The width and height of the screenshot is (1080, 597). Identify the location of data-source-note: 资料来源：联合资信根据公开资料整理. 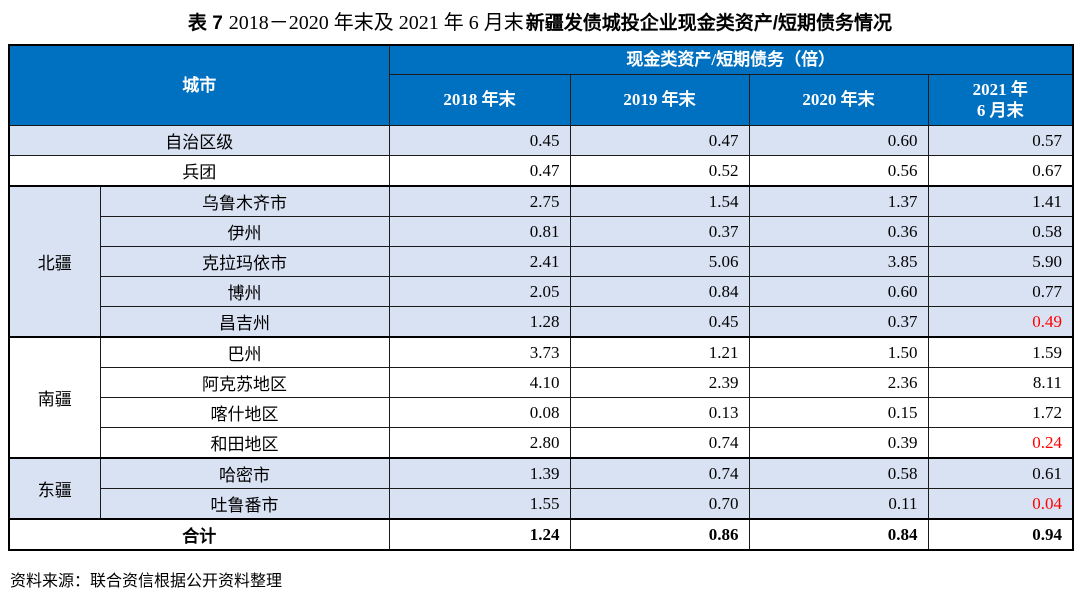
(146, 581).